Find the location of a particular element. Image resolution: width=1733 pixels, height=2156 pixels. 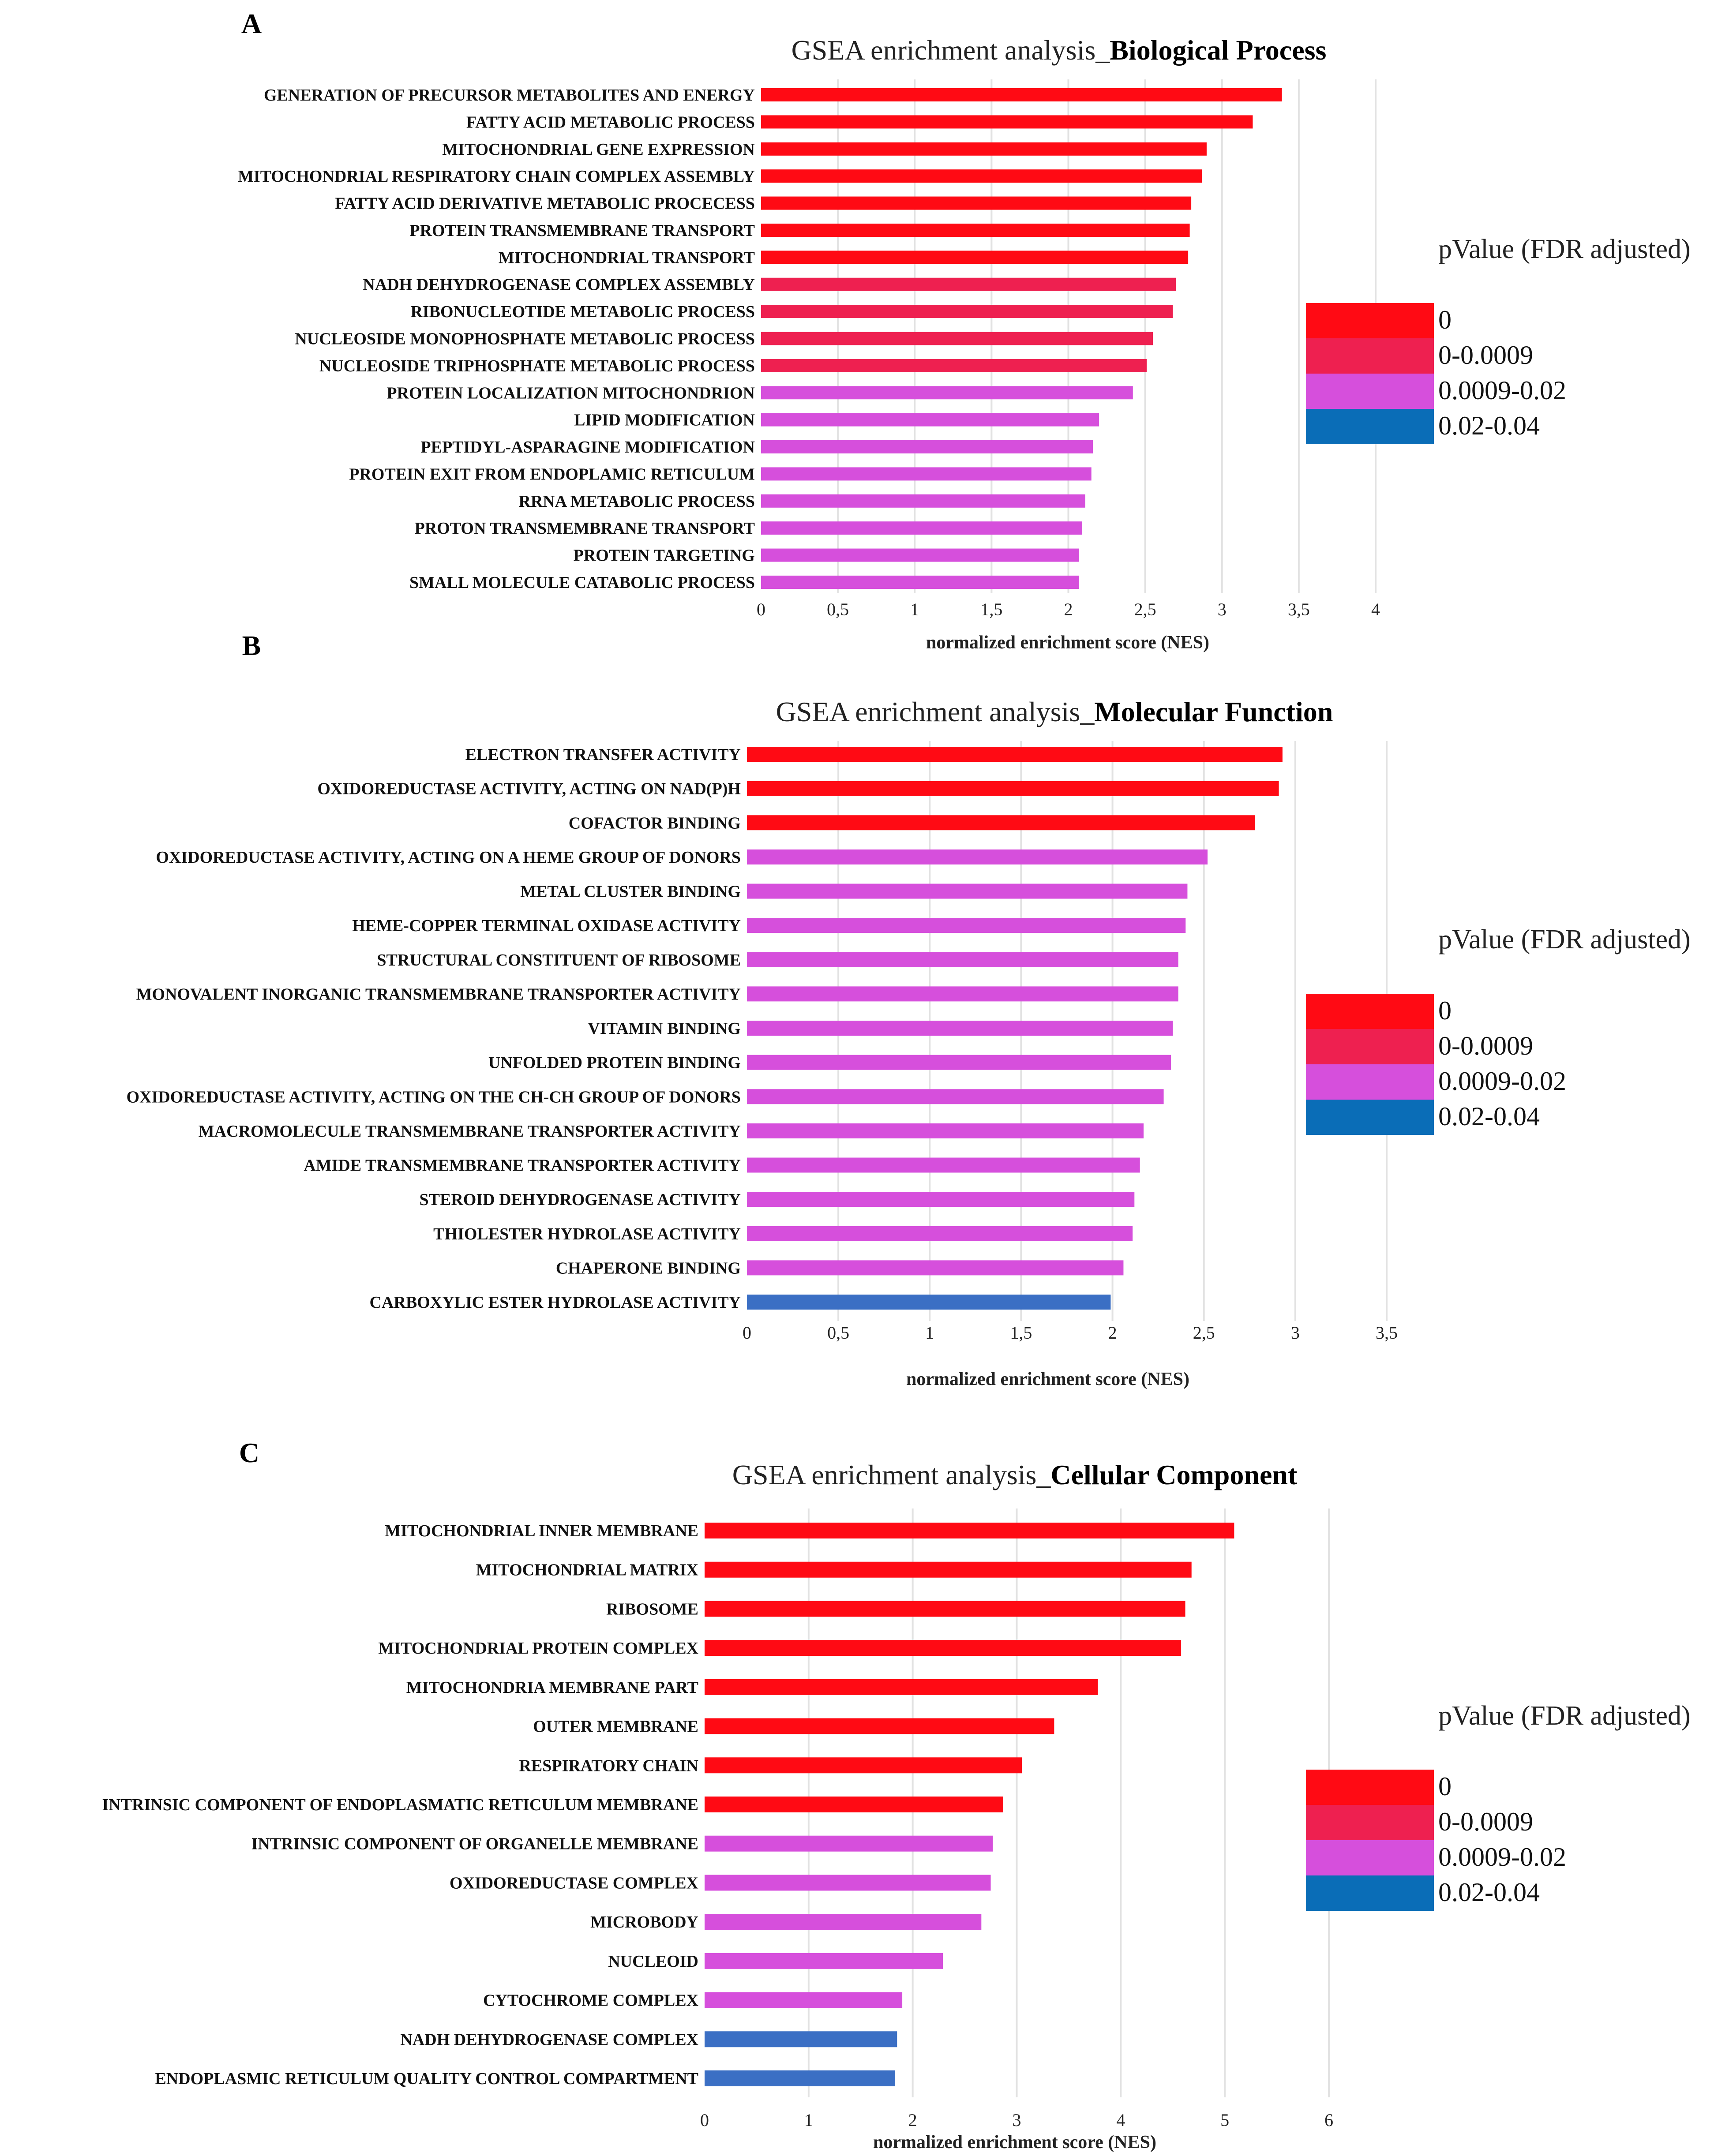

category-label: RIBOSOME is located at coordinates (652, 1609).